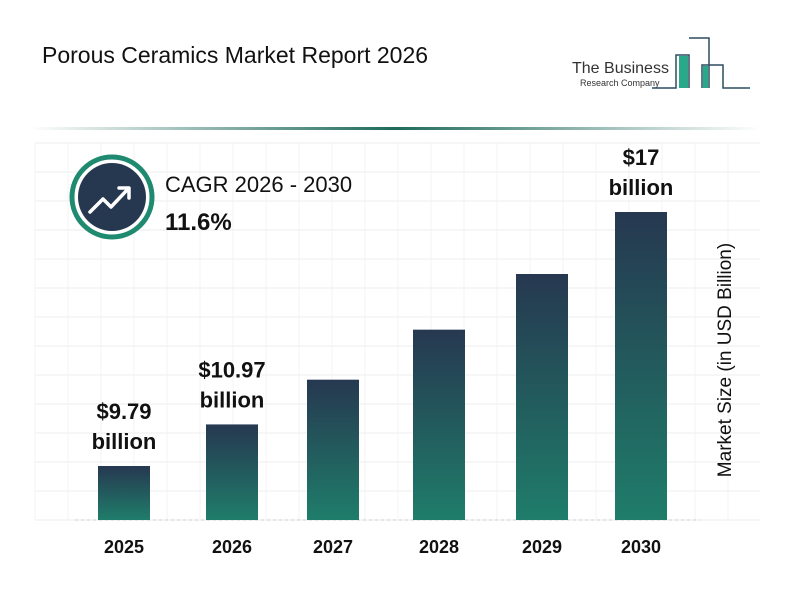 Image resolution: width=800 pixels, height=600 pixels. I want to click on bar-2030, so click(641, 366).